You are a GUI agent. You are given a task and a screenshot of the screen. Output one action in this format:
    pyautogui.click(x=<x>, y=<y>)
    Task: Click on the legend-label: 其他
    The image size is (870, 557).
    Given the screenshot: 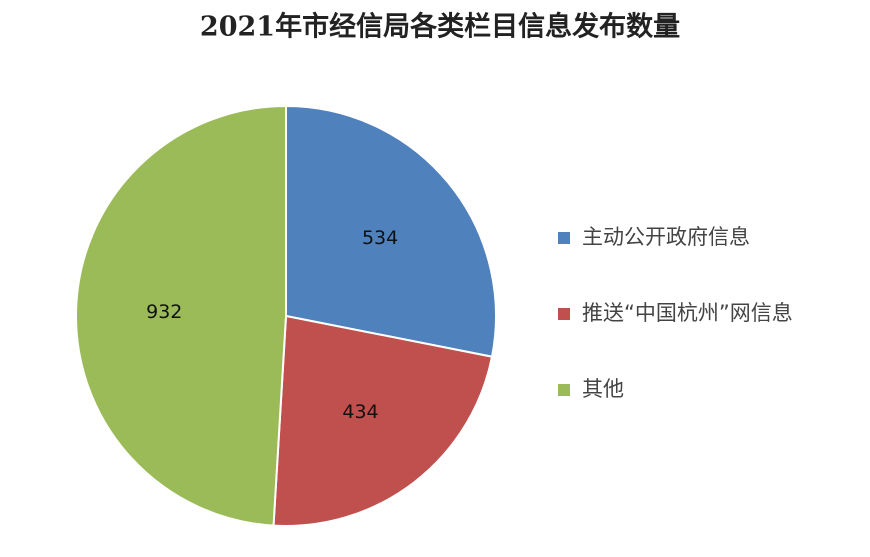 What is the action you would take?
    pyautogui.click(x=603, y=389)
    